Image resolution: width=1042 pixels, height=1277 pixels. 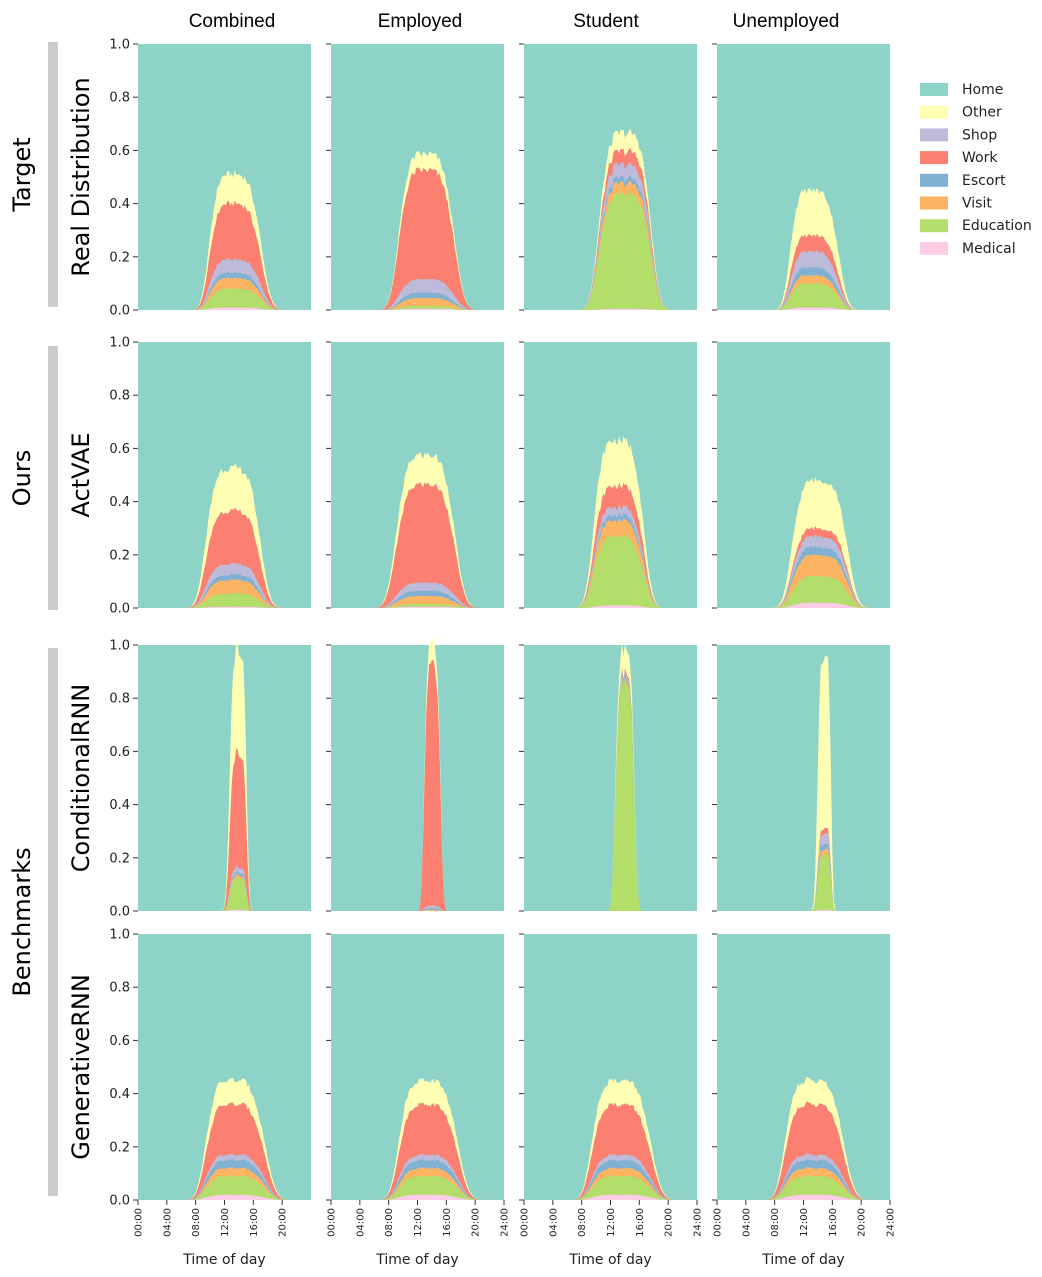 What do you see at coordinates (786, 21) in the screenshot?
I see `column-title-unemployed: Unemployed` at bounding box center [786, 21].